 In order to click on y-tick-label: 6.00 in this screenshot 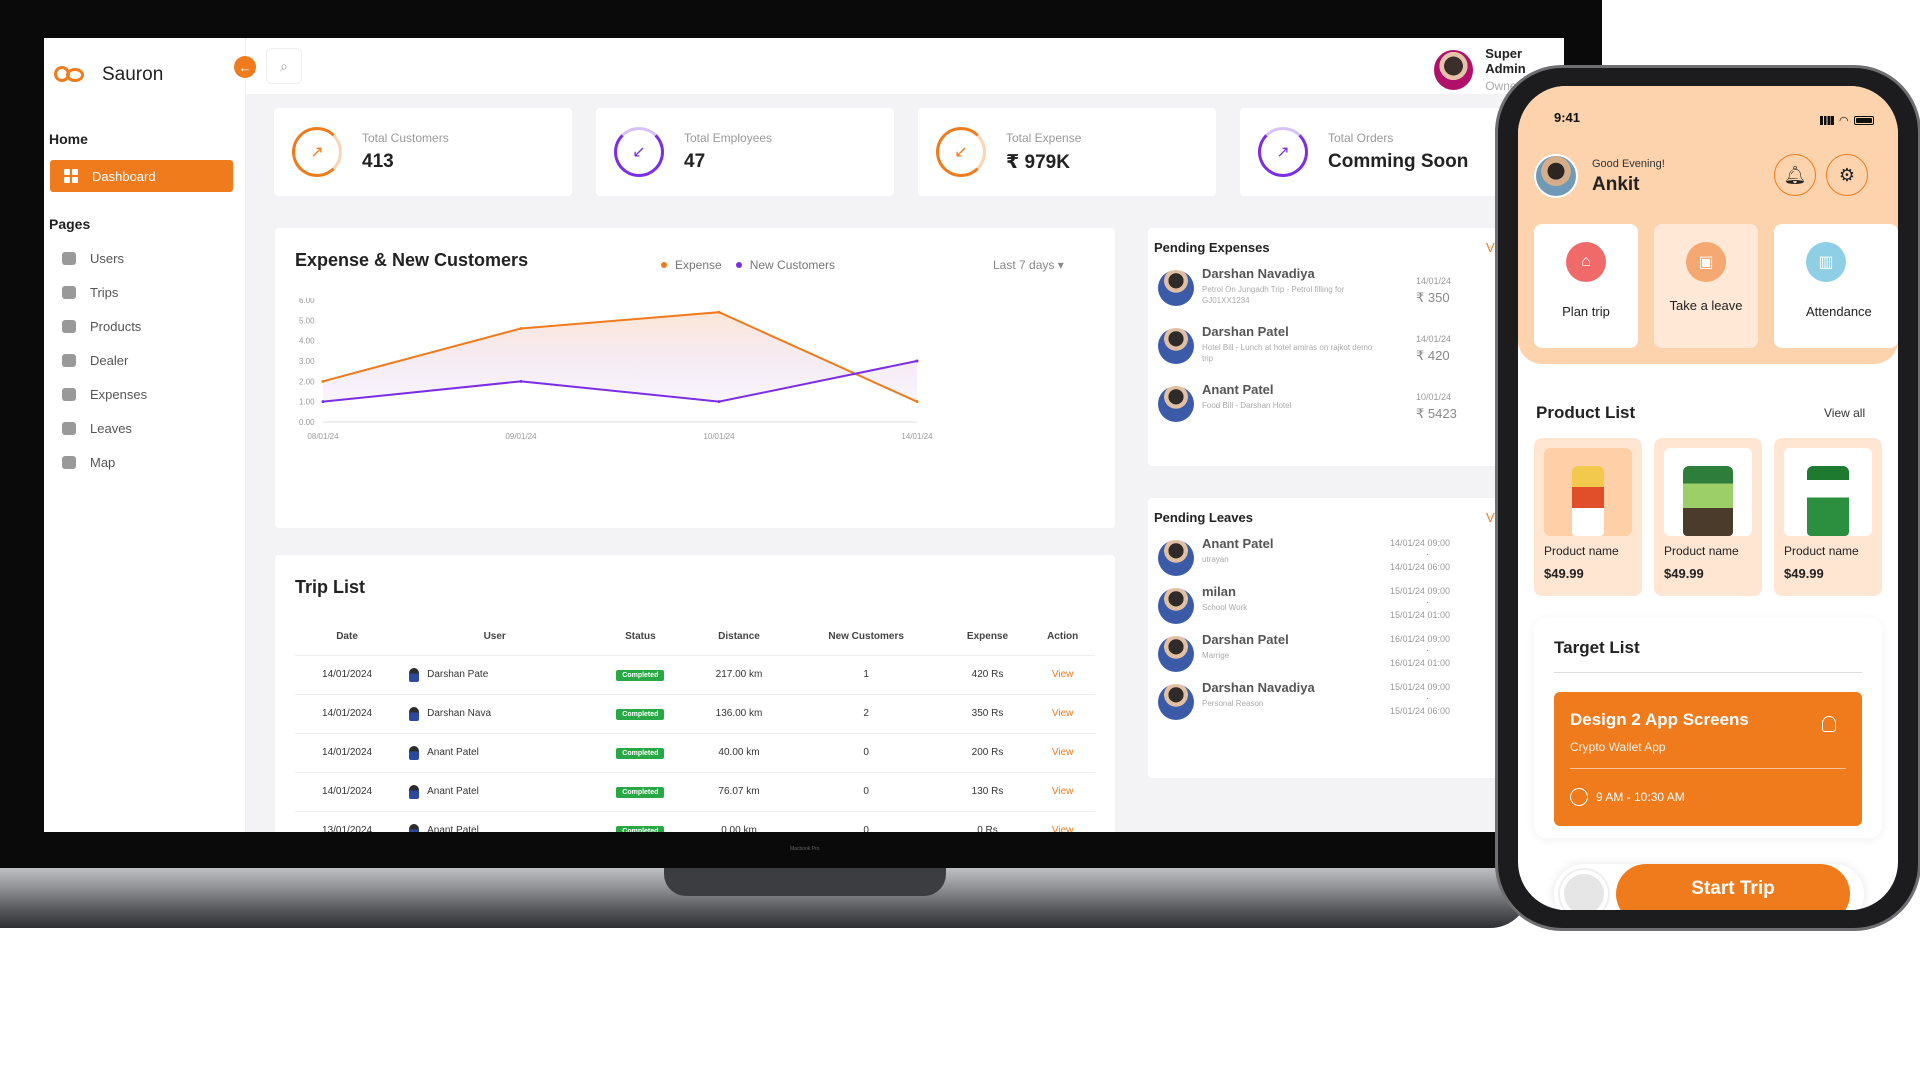, I will do `click(307, 301)`.